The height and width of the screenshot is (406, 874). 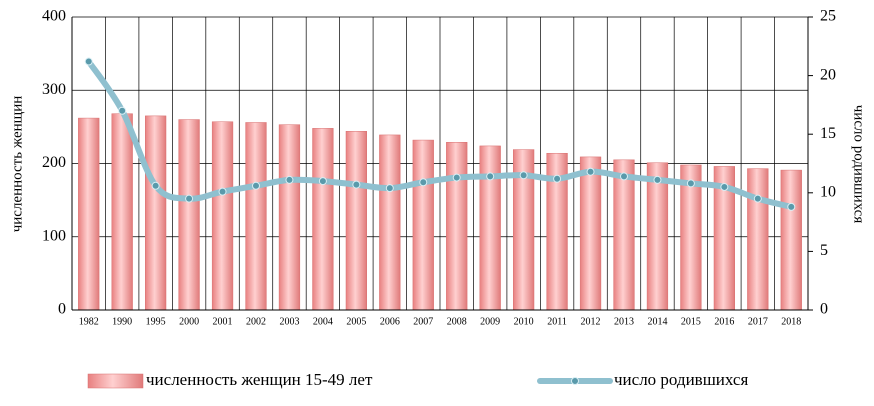 I want to click on x-tick-label: 2007, so click(x=423, y=321).